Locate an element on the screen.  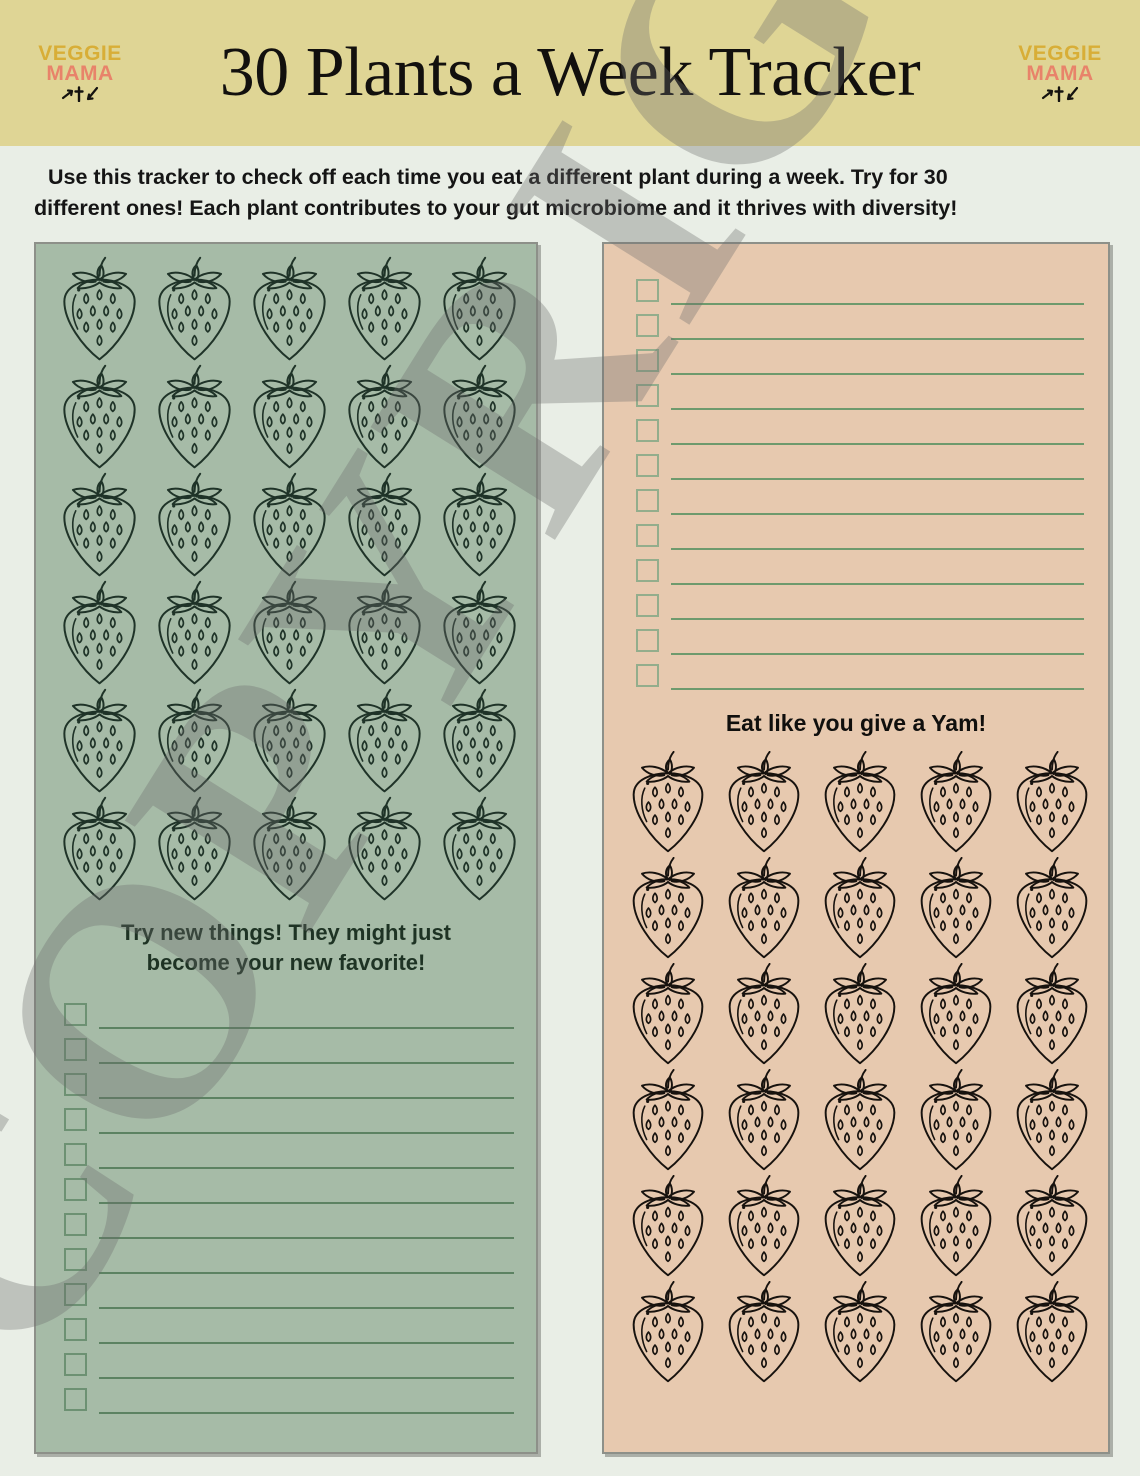
brand-veggie-text: VEGGIE is located at coordinates (1060, 53).